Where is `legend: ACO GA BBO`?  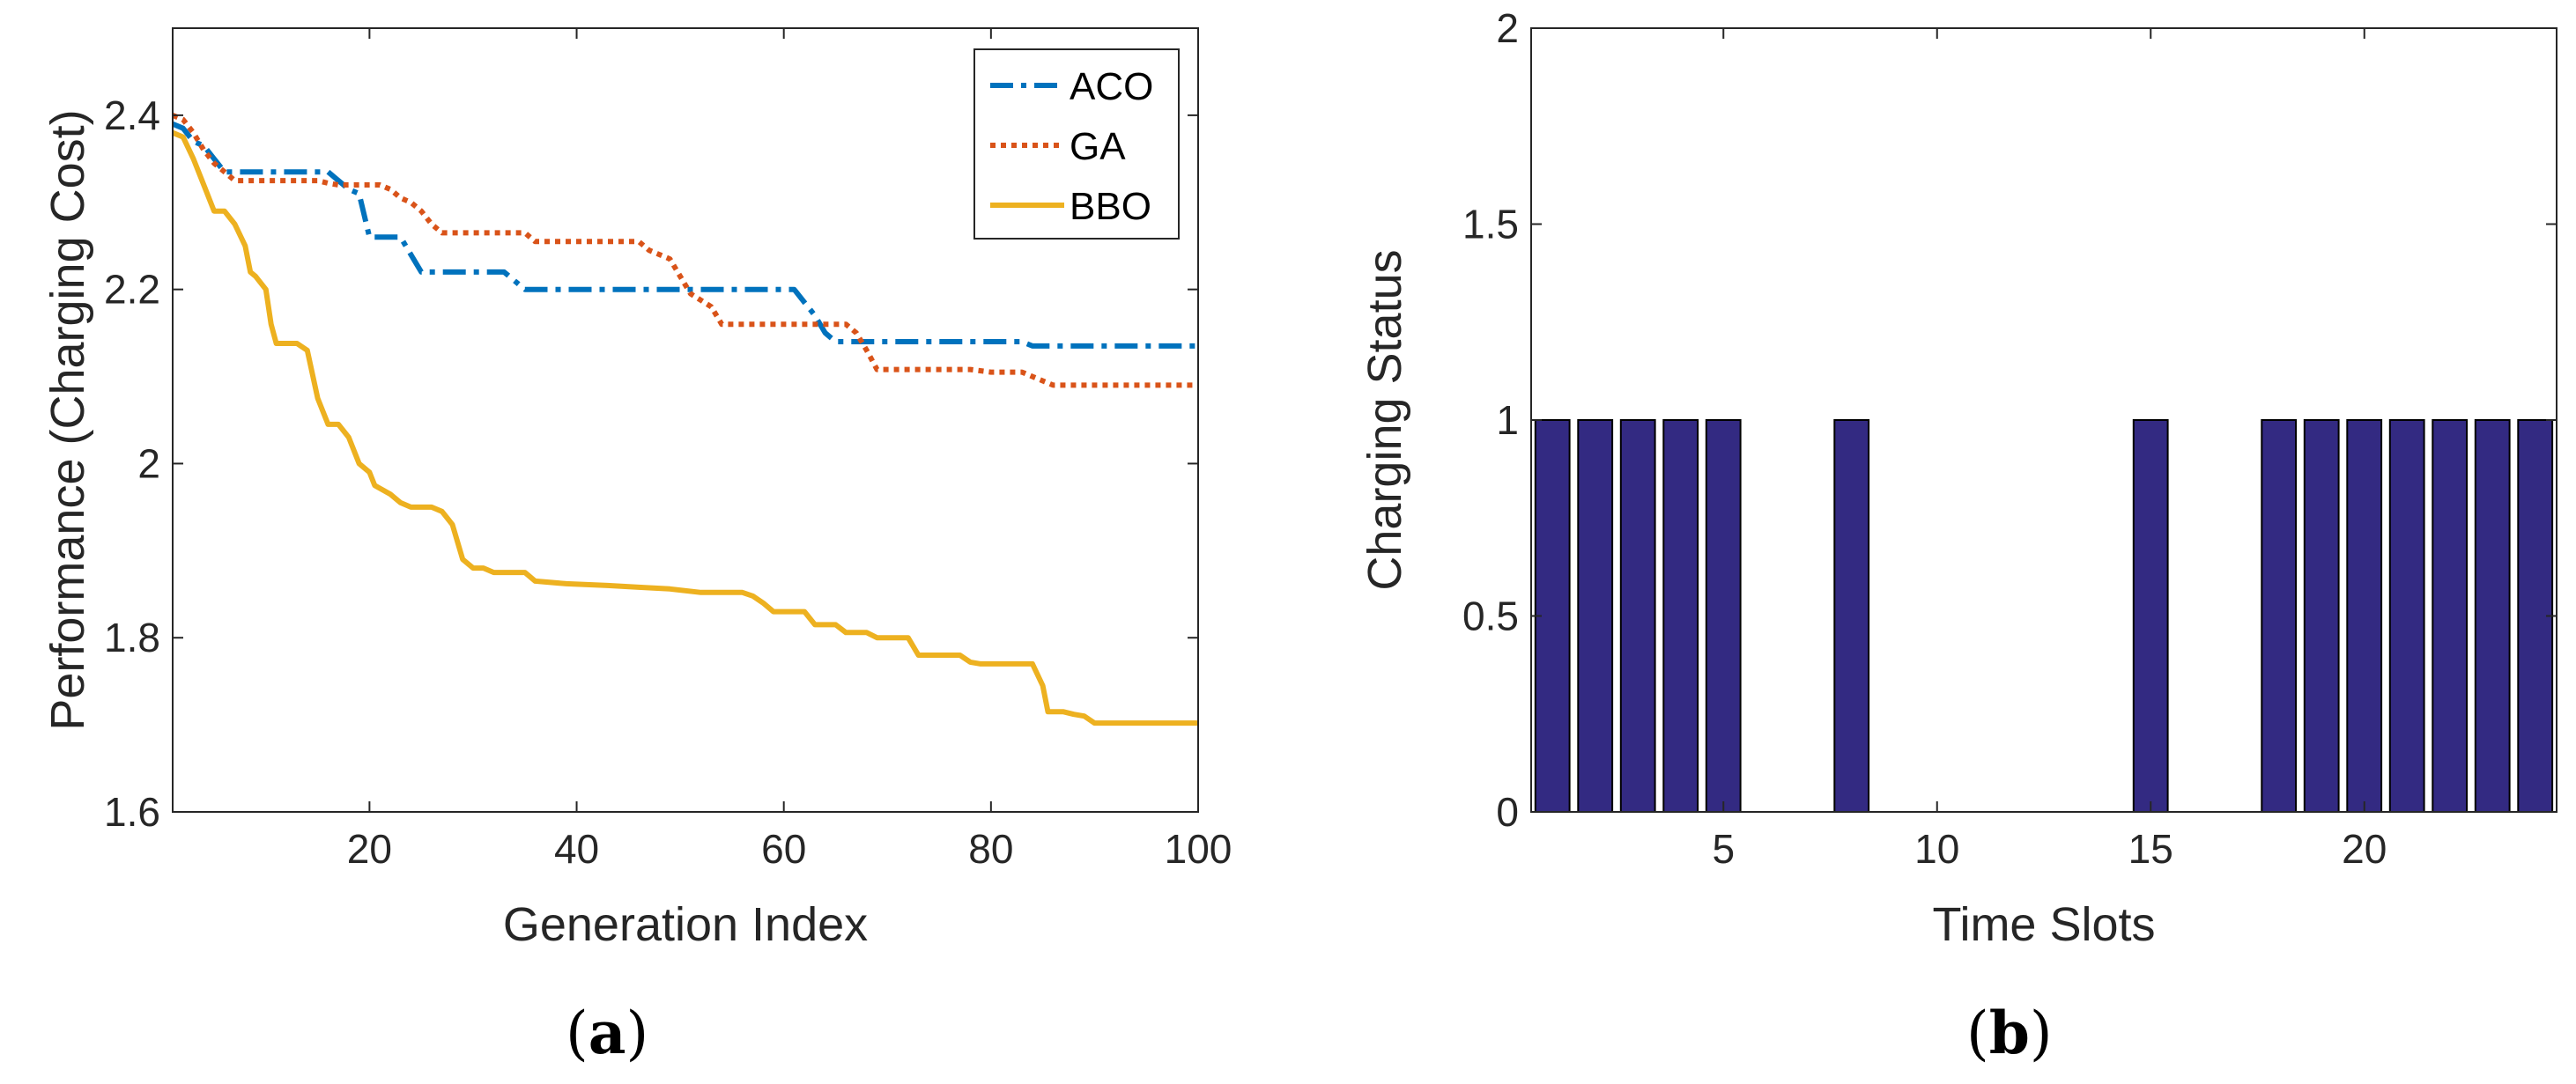 legend: ACO GA BBO is located at coordinates (1076, 144).